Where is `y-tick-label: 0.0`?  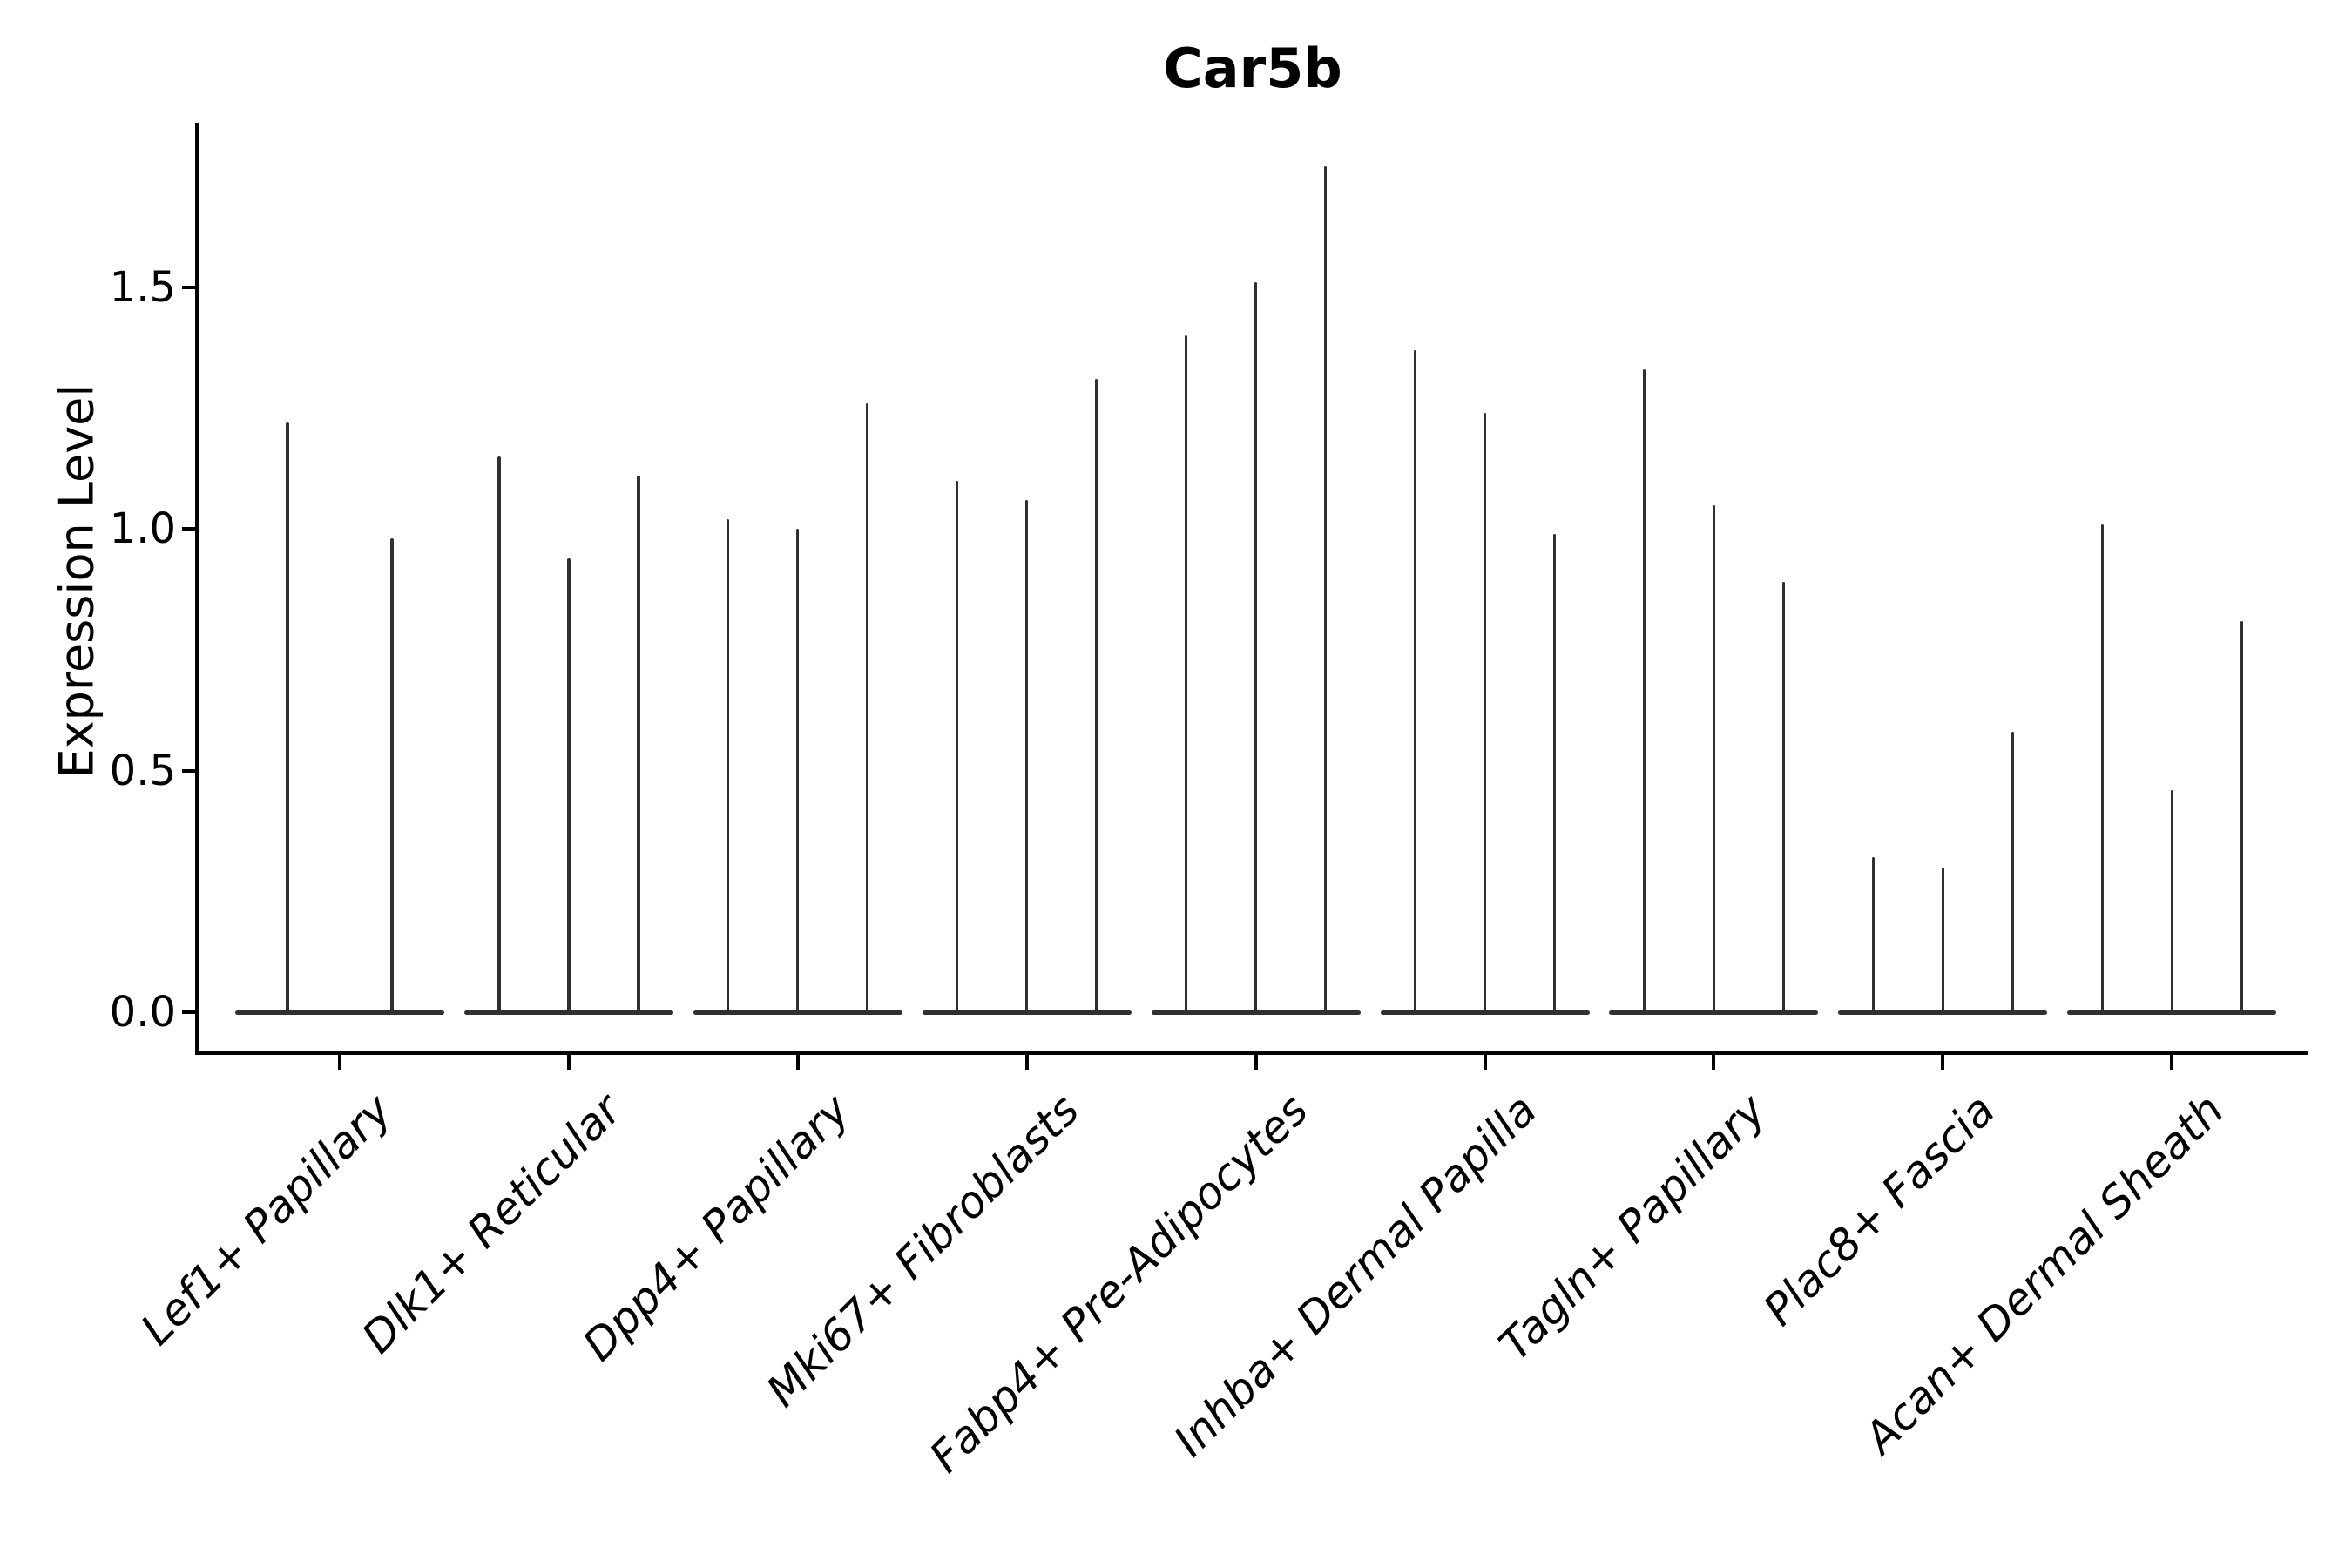 y-tick-label: 0.0 is located at coordinates (142, 1013).